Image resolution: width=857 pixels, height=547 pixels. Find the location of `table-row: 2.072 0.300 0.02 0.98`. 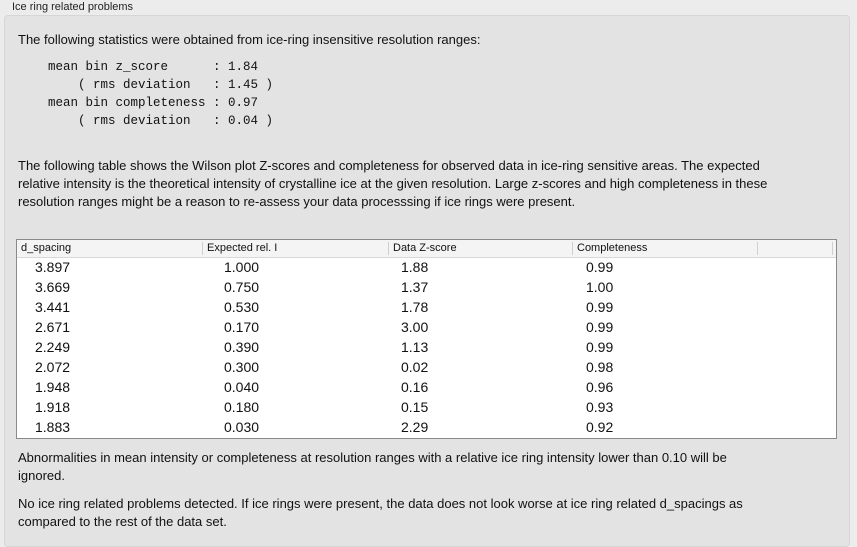

table-row: 2.072 0.300 0.02 0.98 is located at coordinates (426, 368).